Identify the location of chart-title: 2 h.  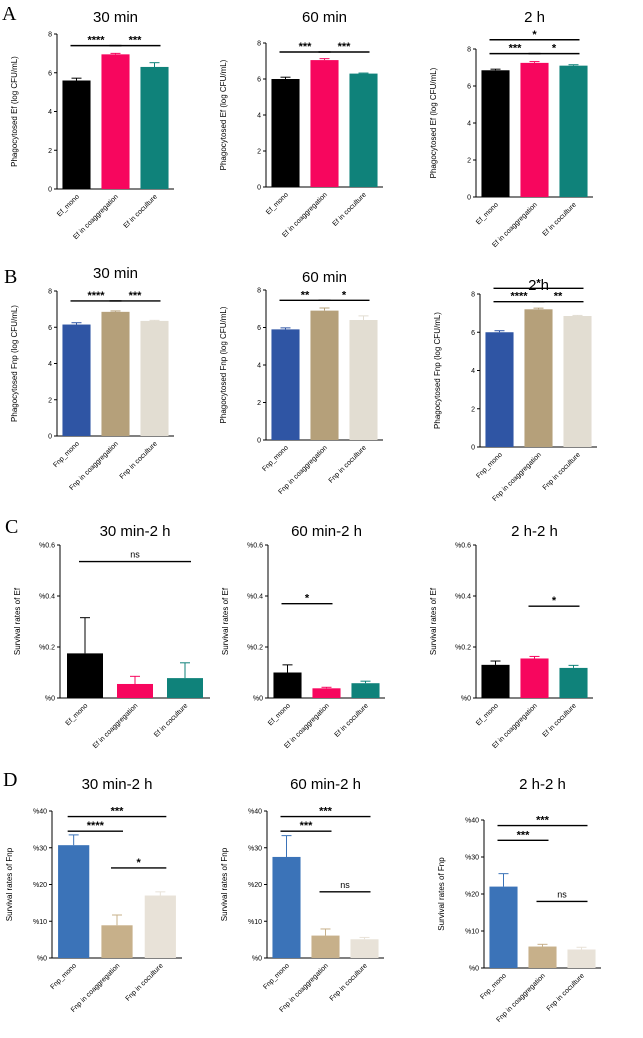
(534, 17).